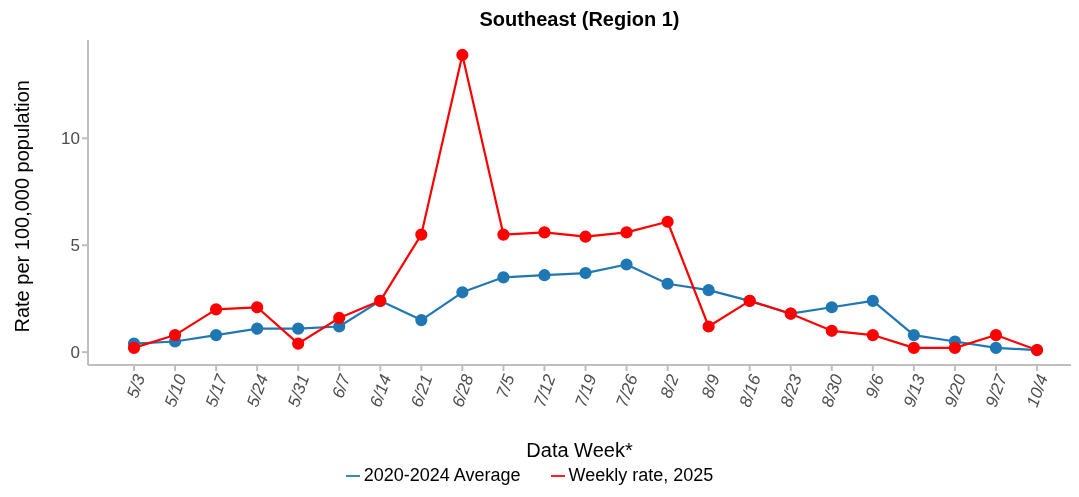 The height and width of the screenshot is (497, 1079). What do you see at coordinates (914, 390) in the screenshot?
I see `x-tick-label: 9/13` at bounding box center [914, 390].